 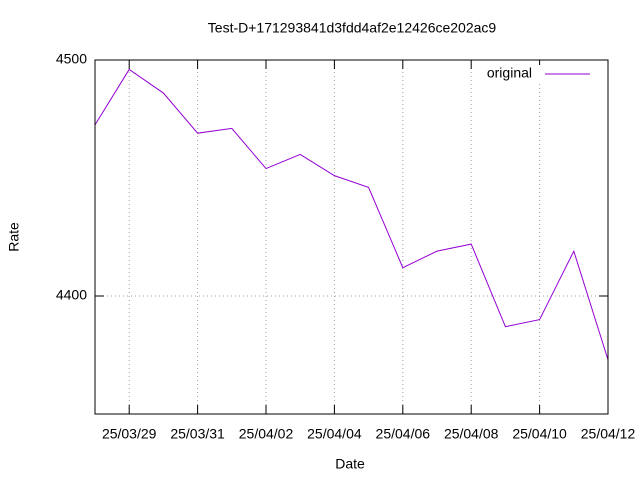 What do you see at coordinates (403, 434) in the screenshot?
I see `x-tick-label: 25/04/06` at bounding box center [403, 434].